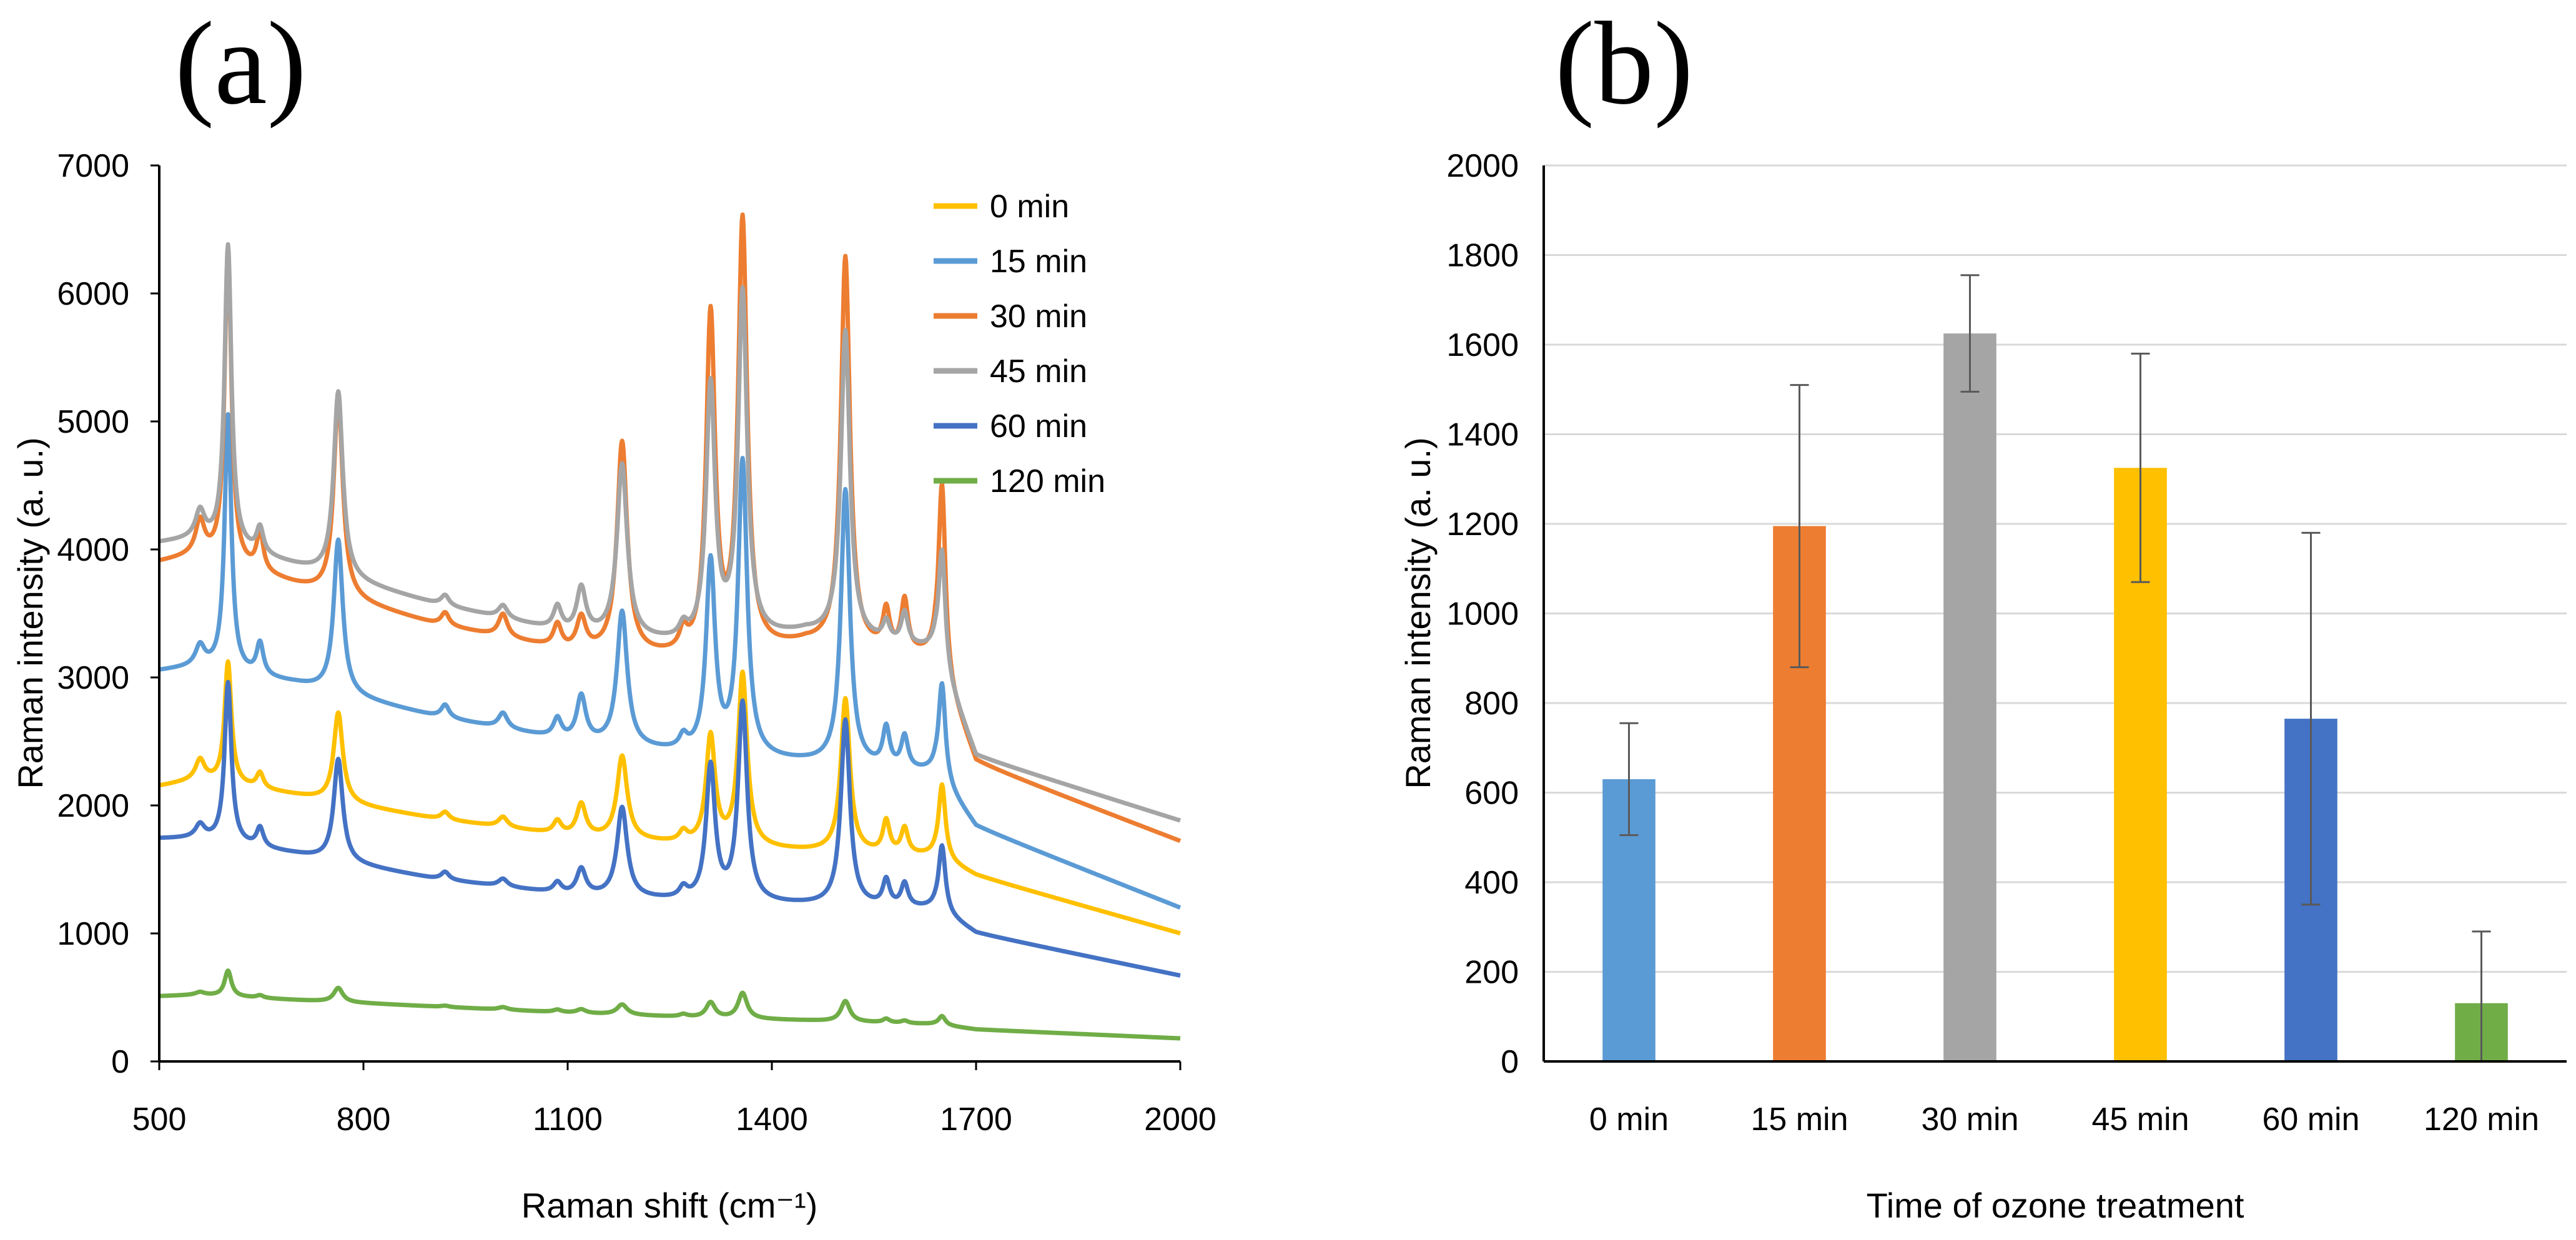  Describe the element at coordinates (93, 422) in the screenshot. I see `plot-a-y-tick-label: 5000` at that location.